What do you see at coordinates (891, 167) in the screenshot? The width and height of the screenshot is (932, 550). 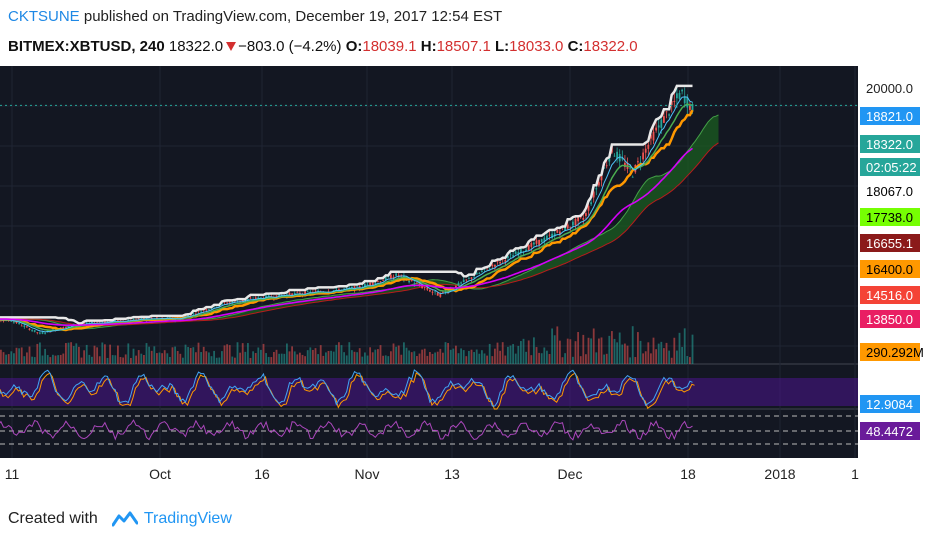 I see `price-label: 02:05:22` at bounding box center [891, 167].